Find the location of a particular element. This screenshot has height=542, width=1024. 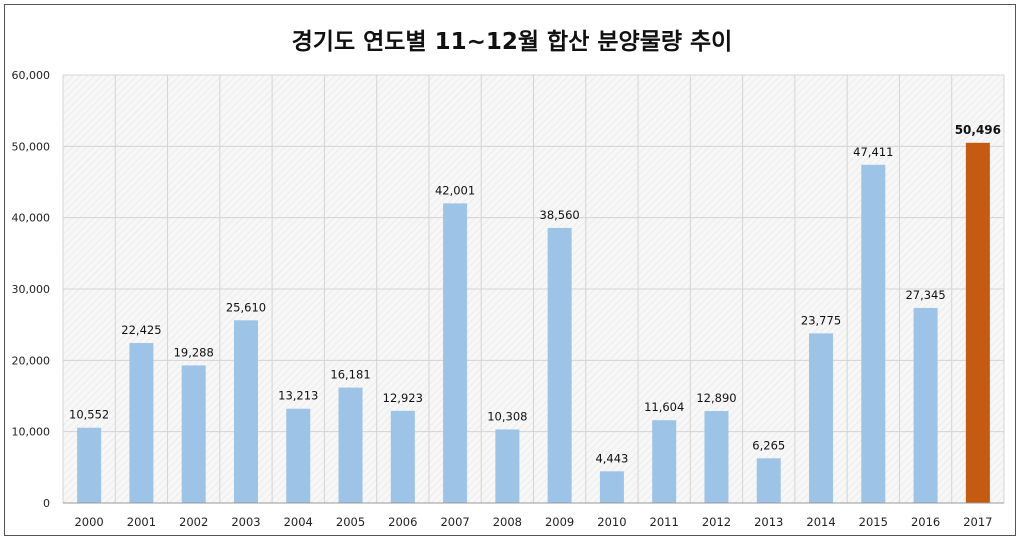

bar-2005 is located at coordinates (350, 445).